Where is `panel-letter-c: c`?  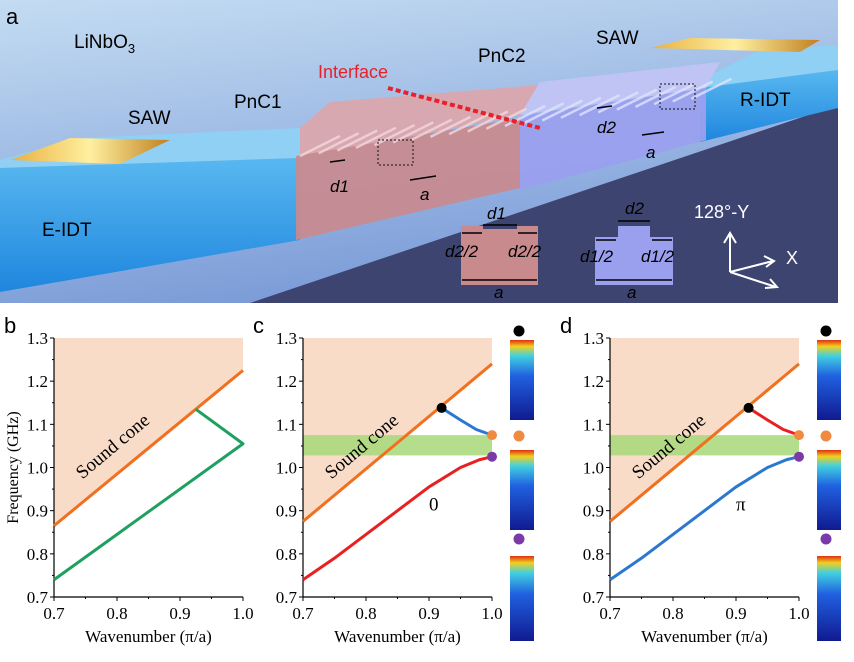
panel-letter-c: c is located at coordinates (258, 325).